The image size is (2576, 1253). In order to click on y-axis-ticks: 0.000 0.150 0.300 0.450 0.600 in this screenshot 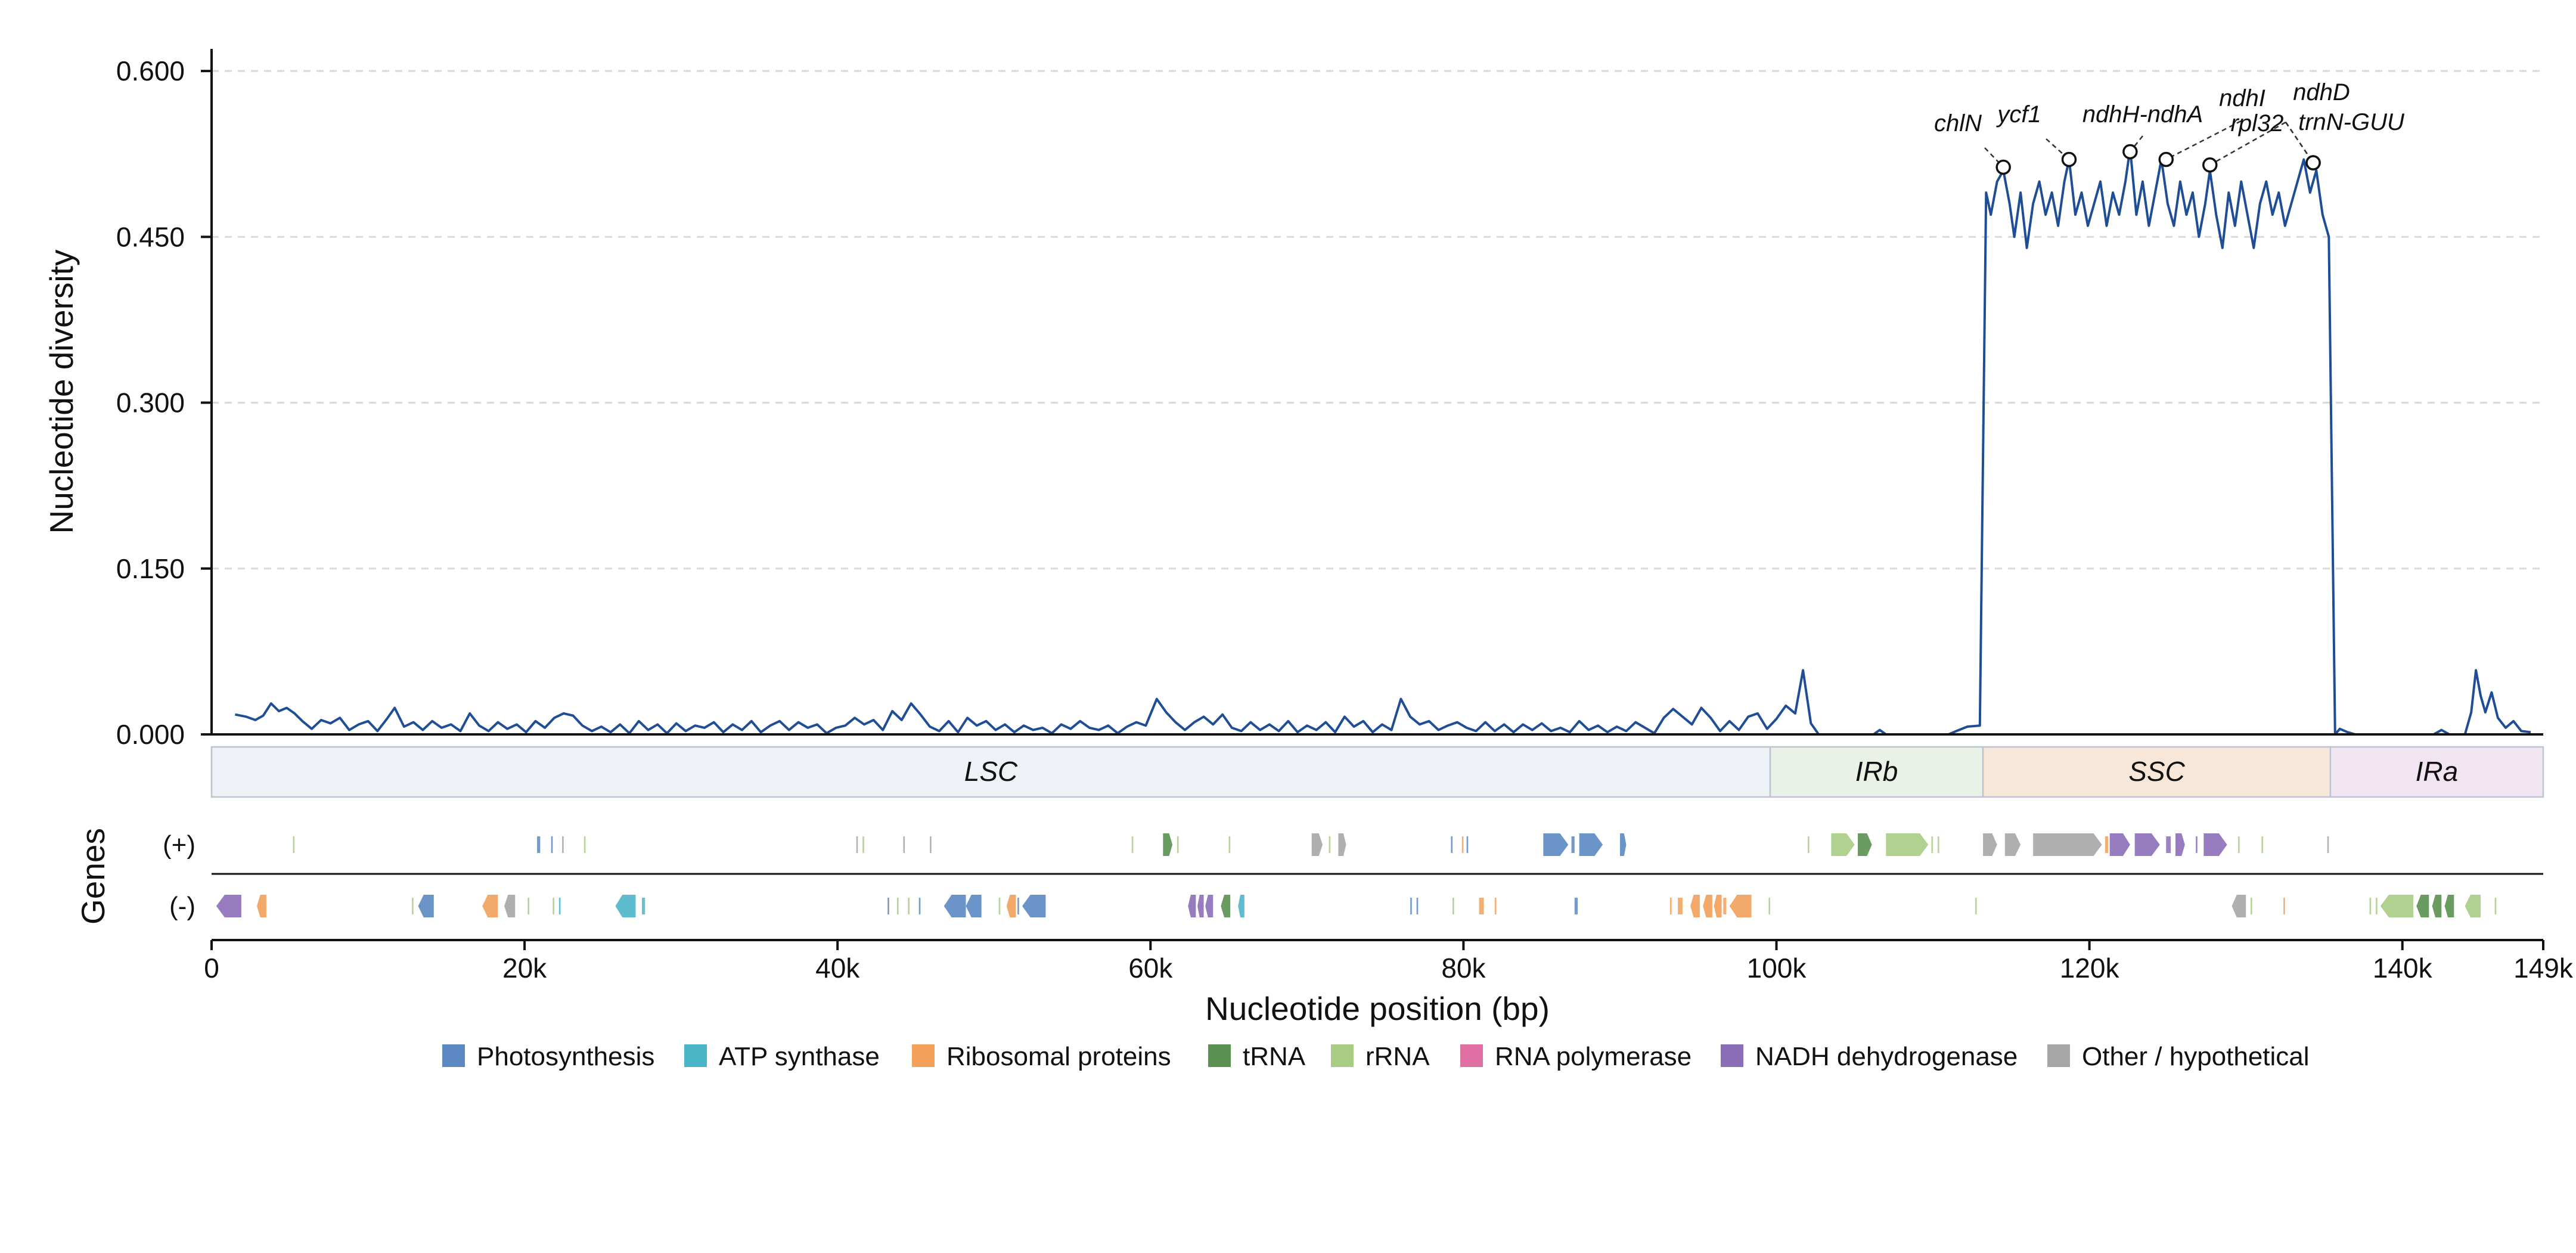, I will do `click(164, 402)`.